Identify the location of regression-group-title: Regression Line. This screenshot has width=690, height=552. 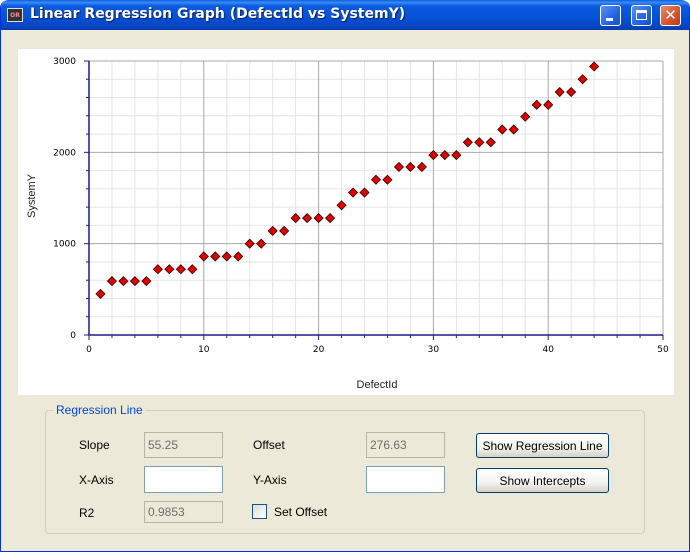
(99, 410).